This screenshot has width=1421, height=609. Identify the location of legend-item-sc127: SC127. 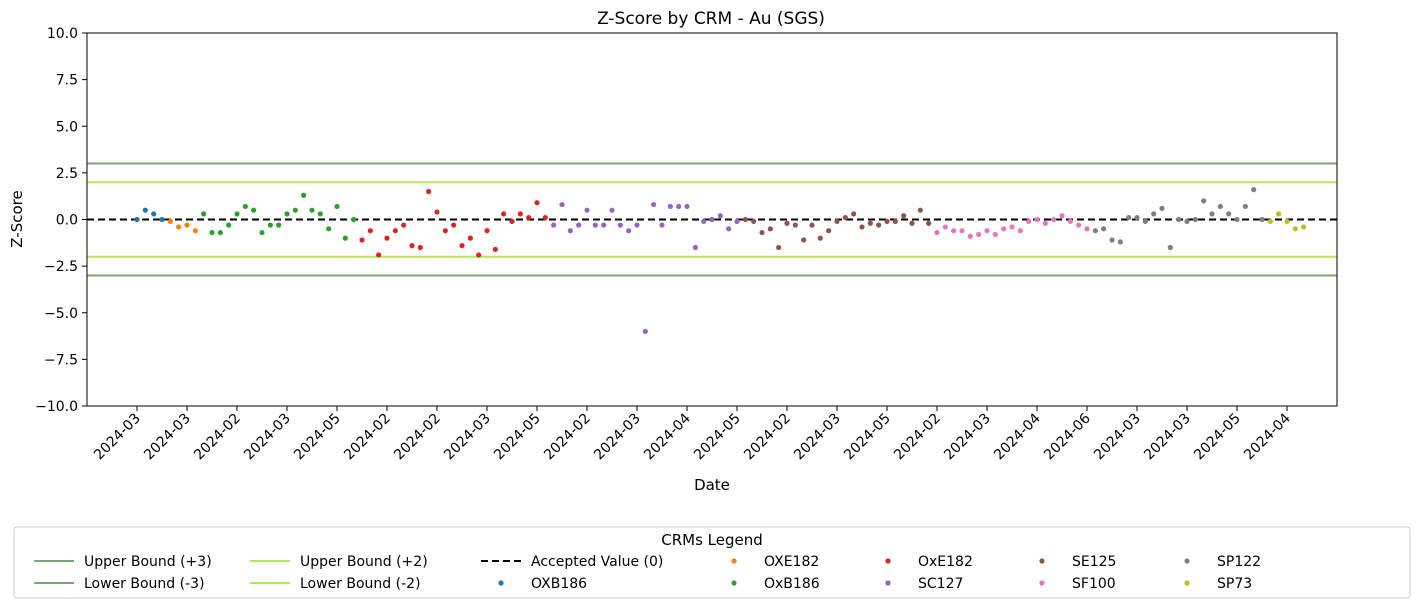
(924, 584).